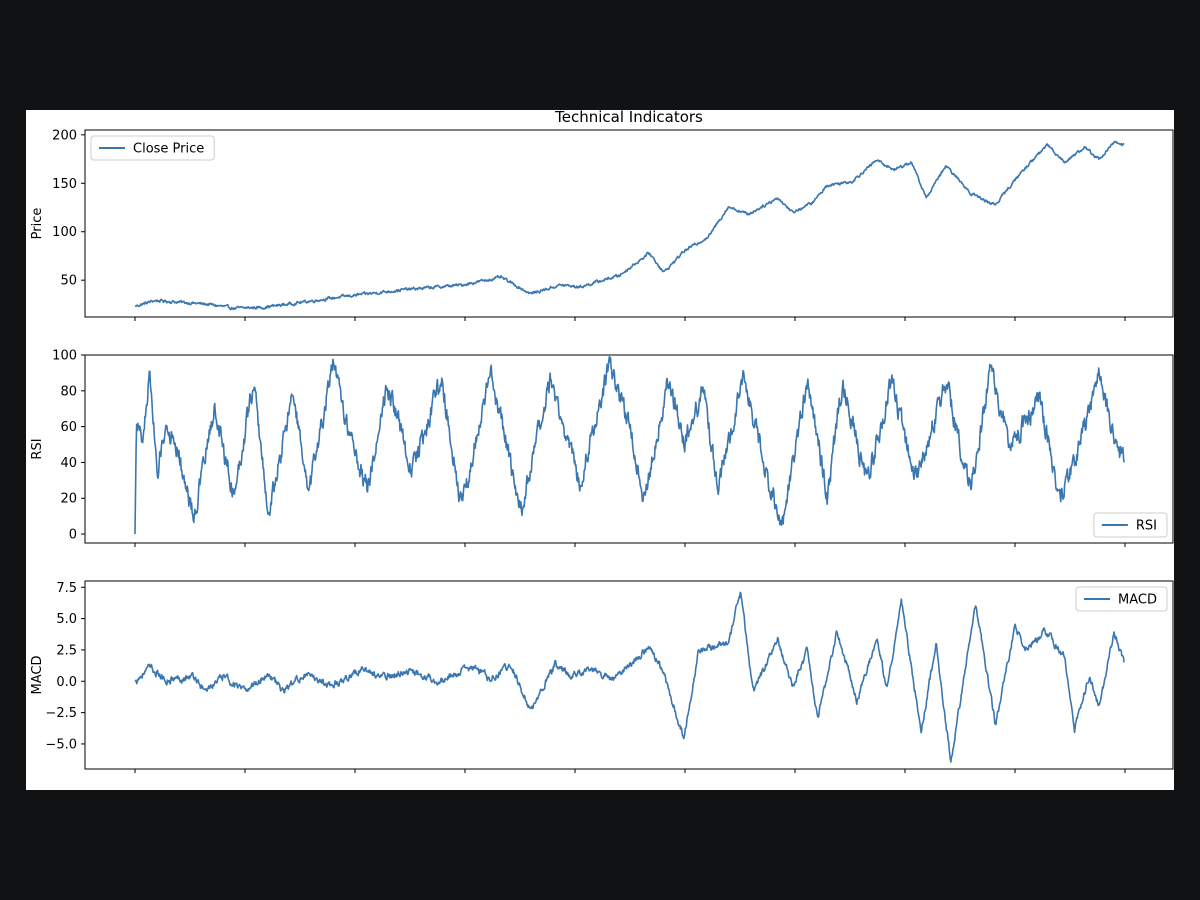 Image resolution: width=1200 pixels, height=900 pixels. Describe the element at coordinates (628, 118) in the screenshot. I see `figure-title: Technical Indicators` at that location.